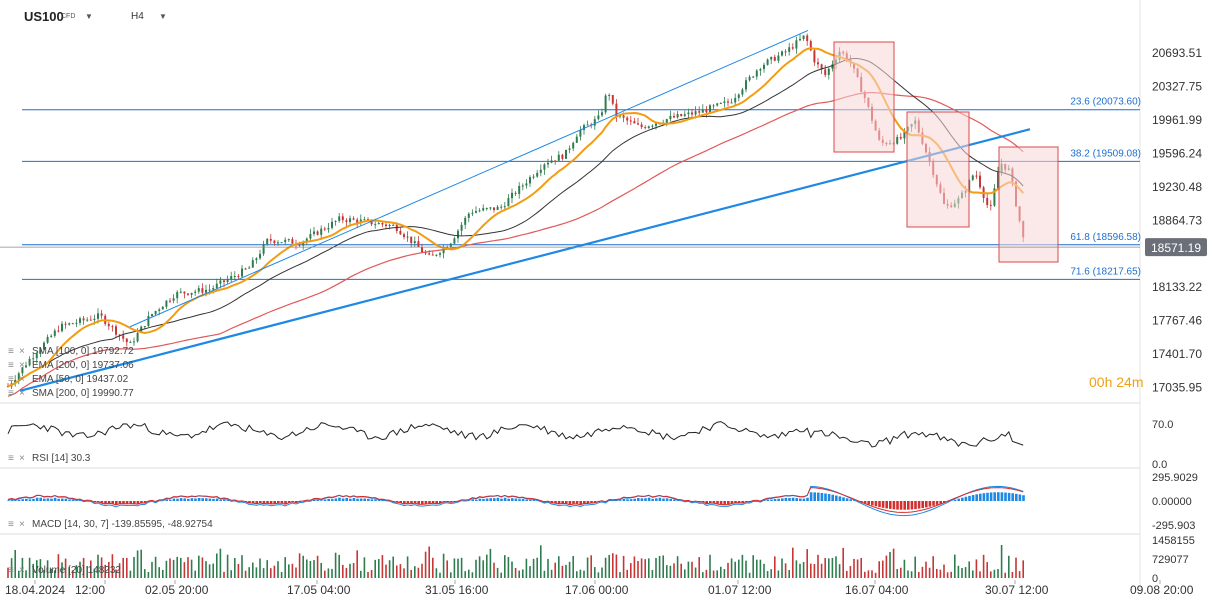 The height and width of the screenshot is (603, 1212). What do you see at coordinates (1105, 237) in the screenshot?
I see `fib-label: 61.8 (18596.58)` at bounding box center [1105, 237].